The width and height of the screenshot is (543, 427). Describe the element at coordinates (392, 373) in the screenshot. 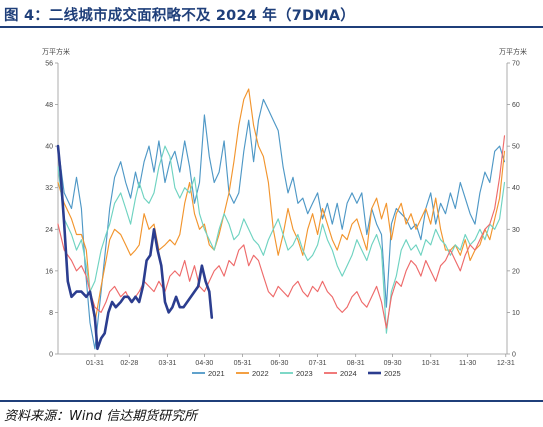

I see `legend-label-2025: 2025` at that location.